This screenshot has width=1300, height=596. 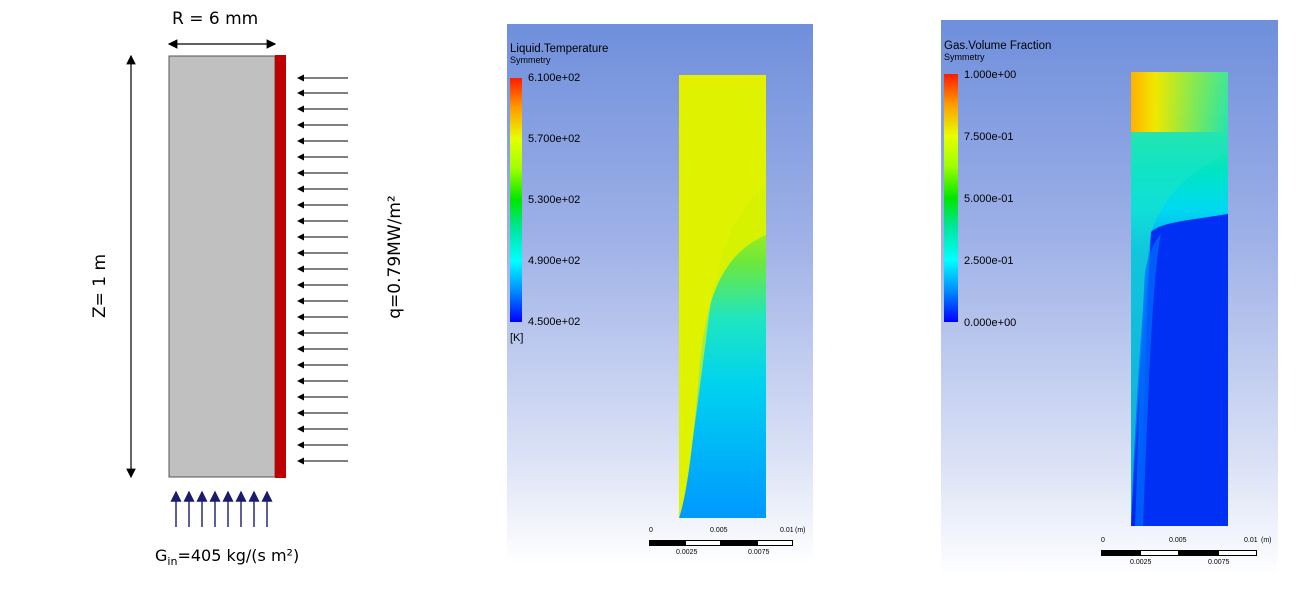 I want to click on inlet-label-main: G, so click(x=161, y=555).